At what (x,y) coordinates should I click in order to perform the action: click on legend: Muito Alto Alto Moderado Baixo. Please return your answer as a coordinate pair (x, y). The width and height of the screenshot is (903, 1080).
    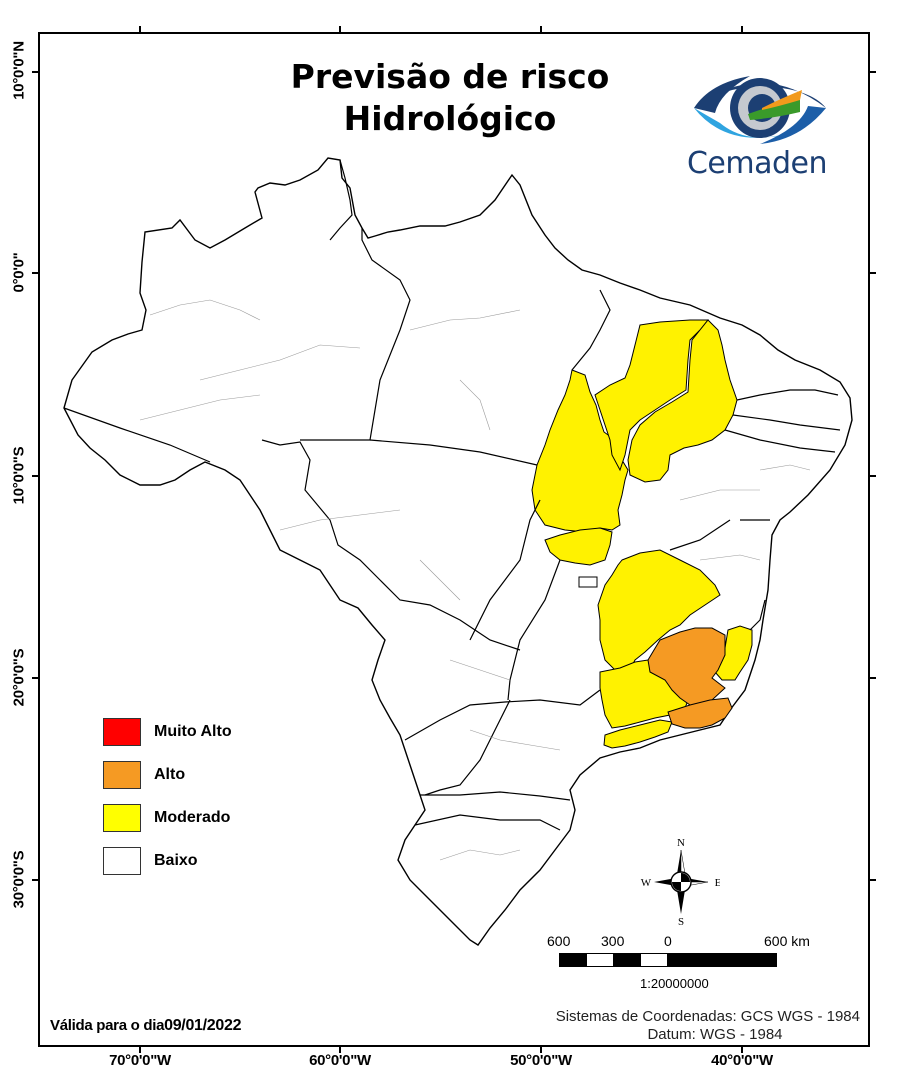
    Looking at the image, I should click on (167, 796).